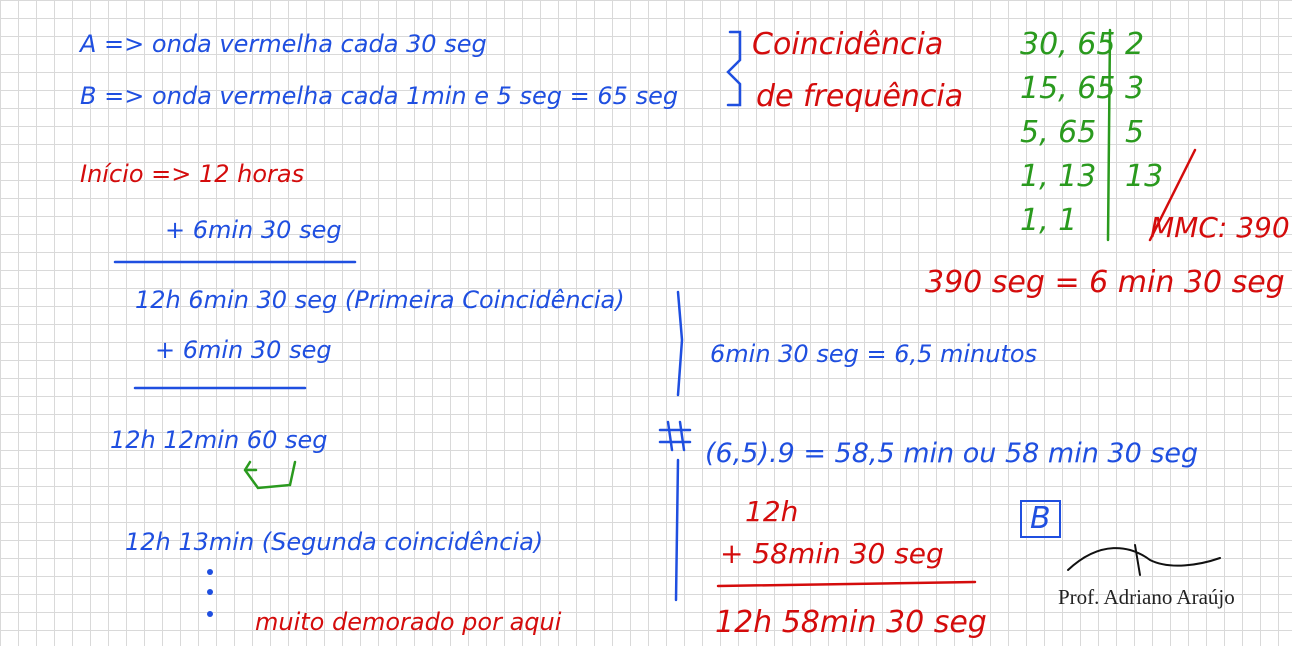 Image resolution: width=1292 pixels, height=646 pixels. I want to click on text-line: + 58min 30 seg, so click(832, 553).